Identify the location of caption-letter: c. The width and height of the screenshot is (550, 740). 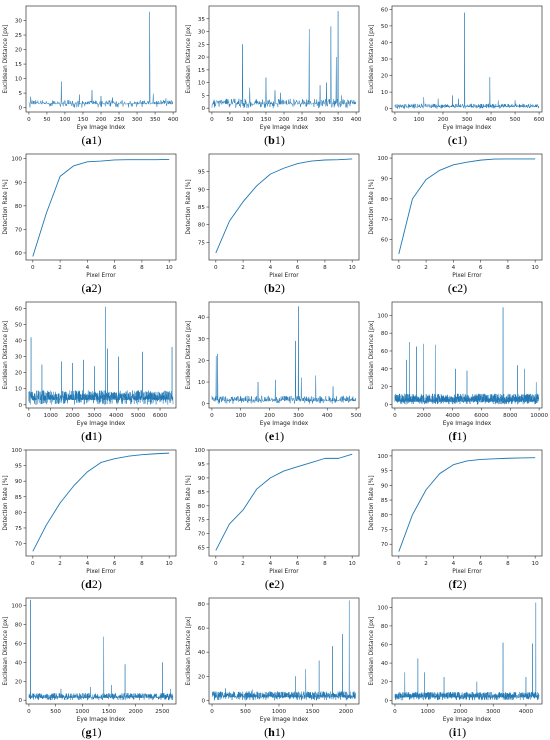
(454, 288).